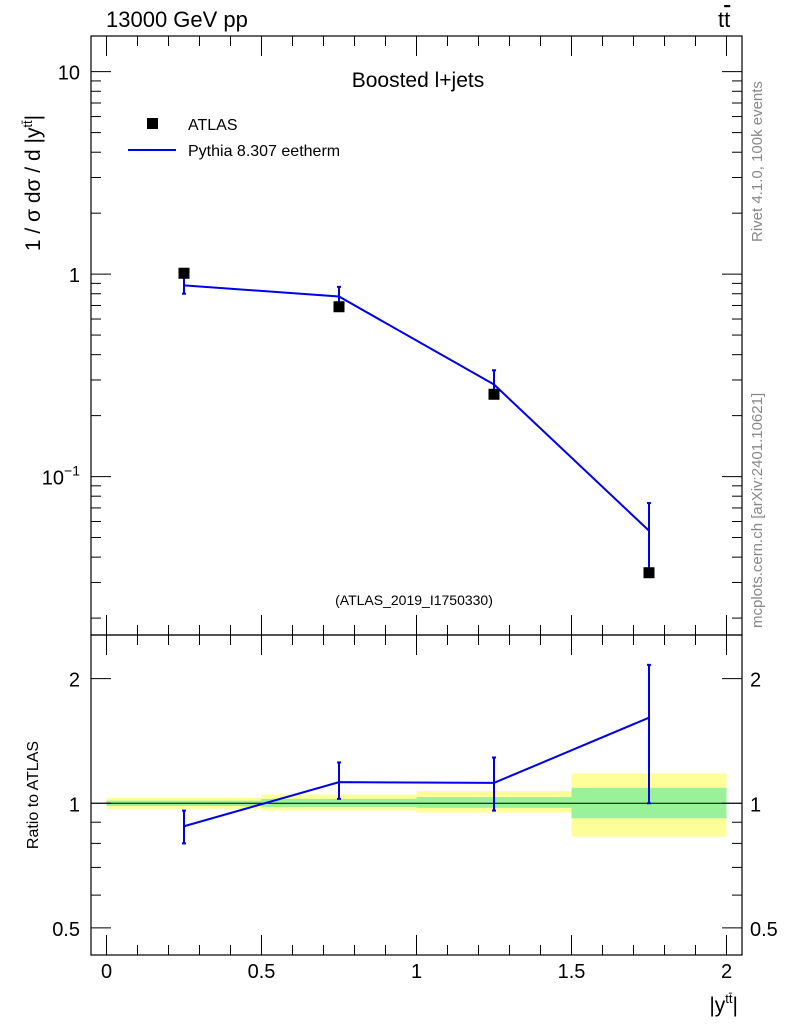 The image size is (786, 1024). Describe the element at coordinates (106, 972) in the screenshot. I see `x-tick-label: 0` at that location.